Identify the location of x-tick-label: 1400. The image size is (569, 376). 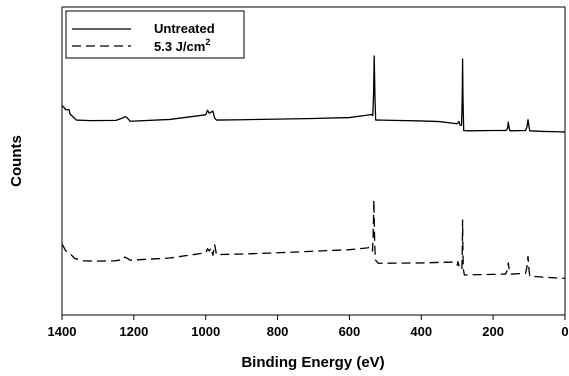
(62, 331).